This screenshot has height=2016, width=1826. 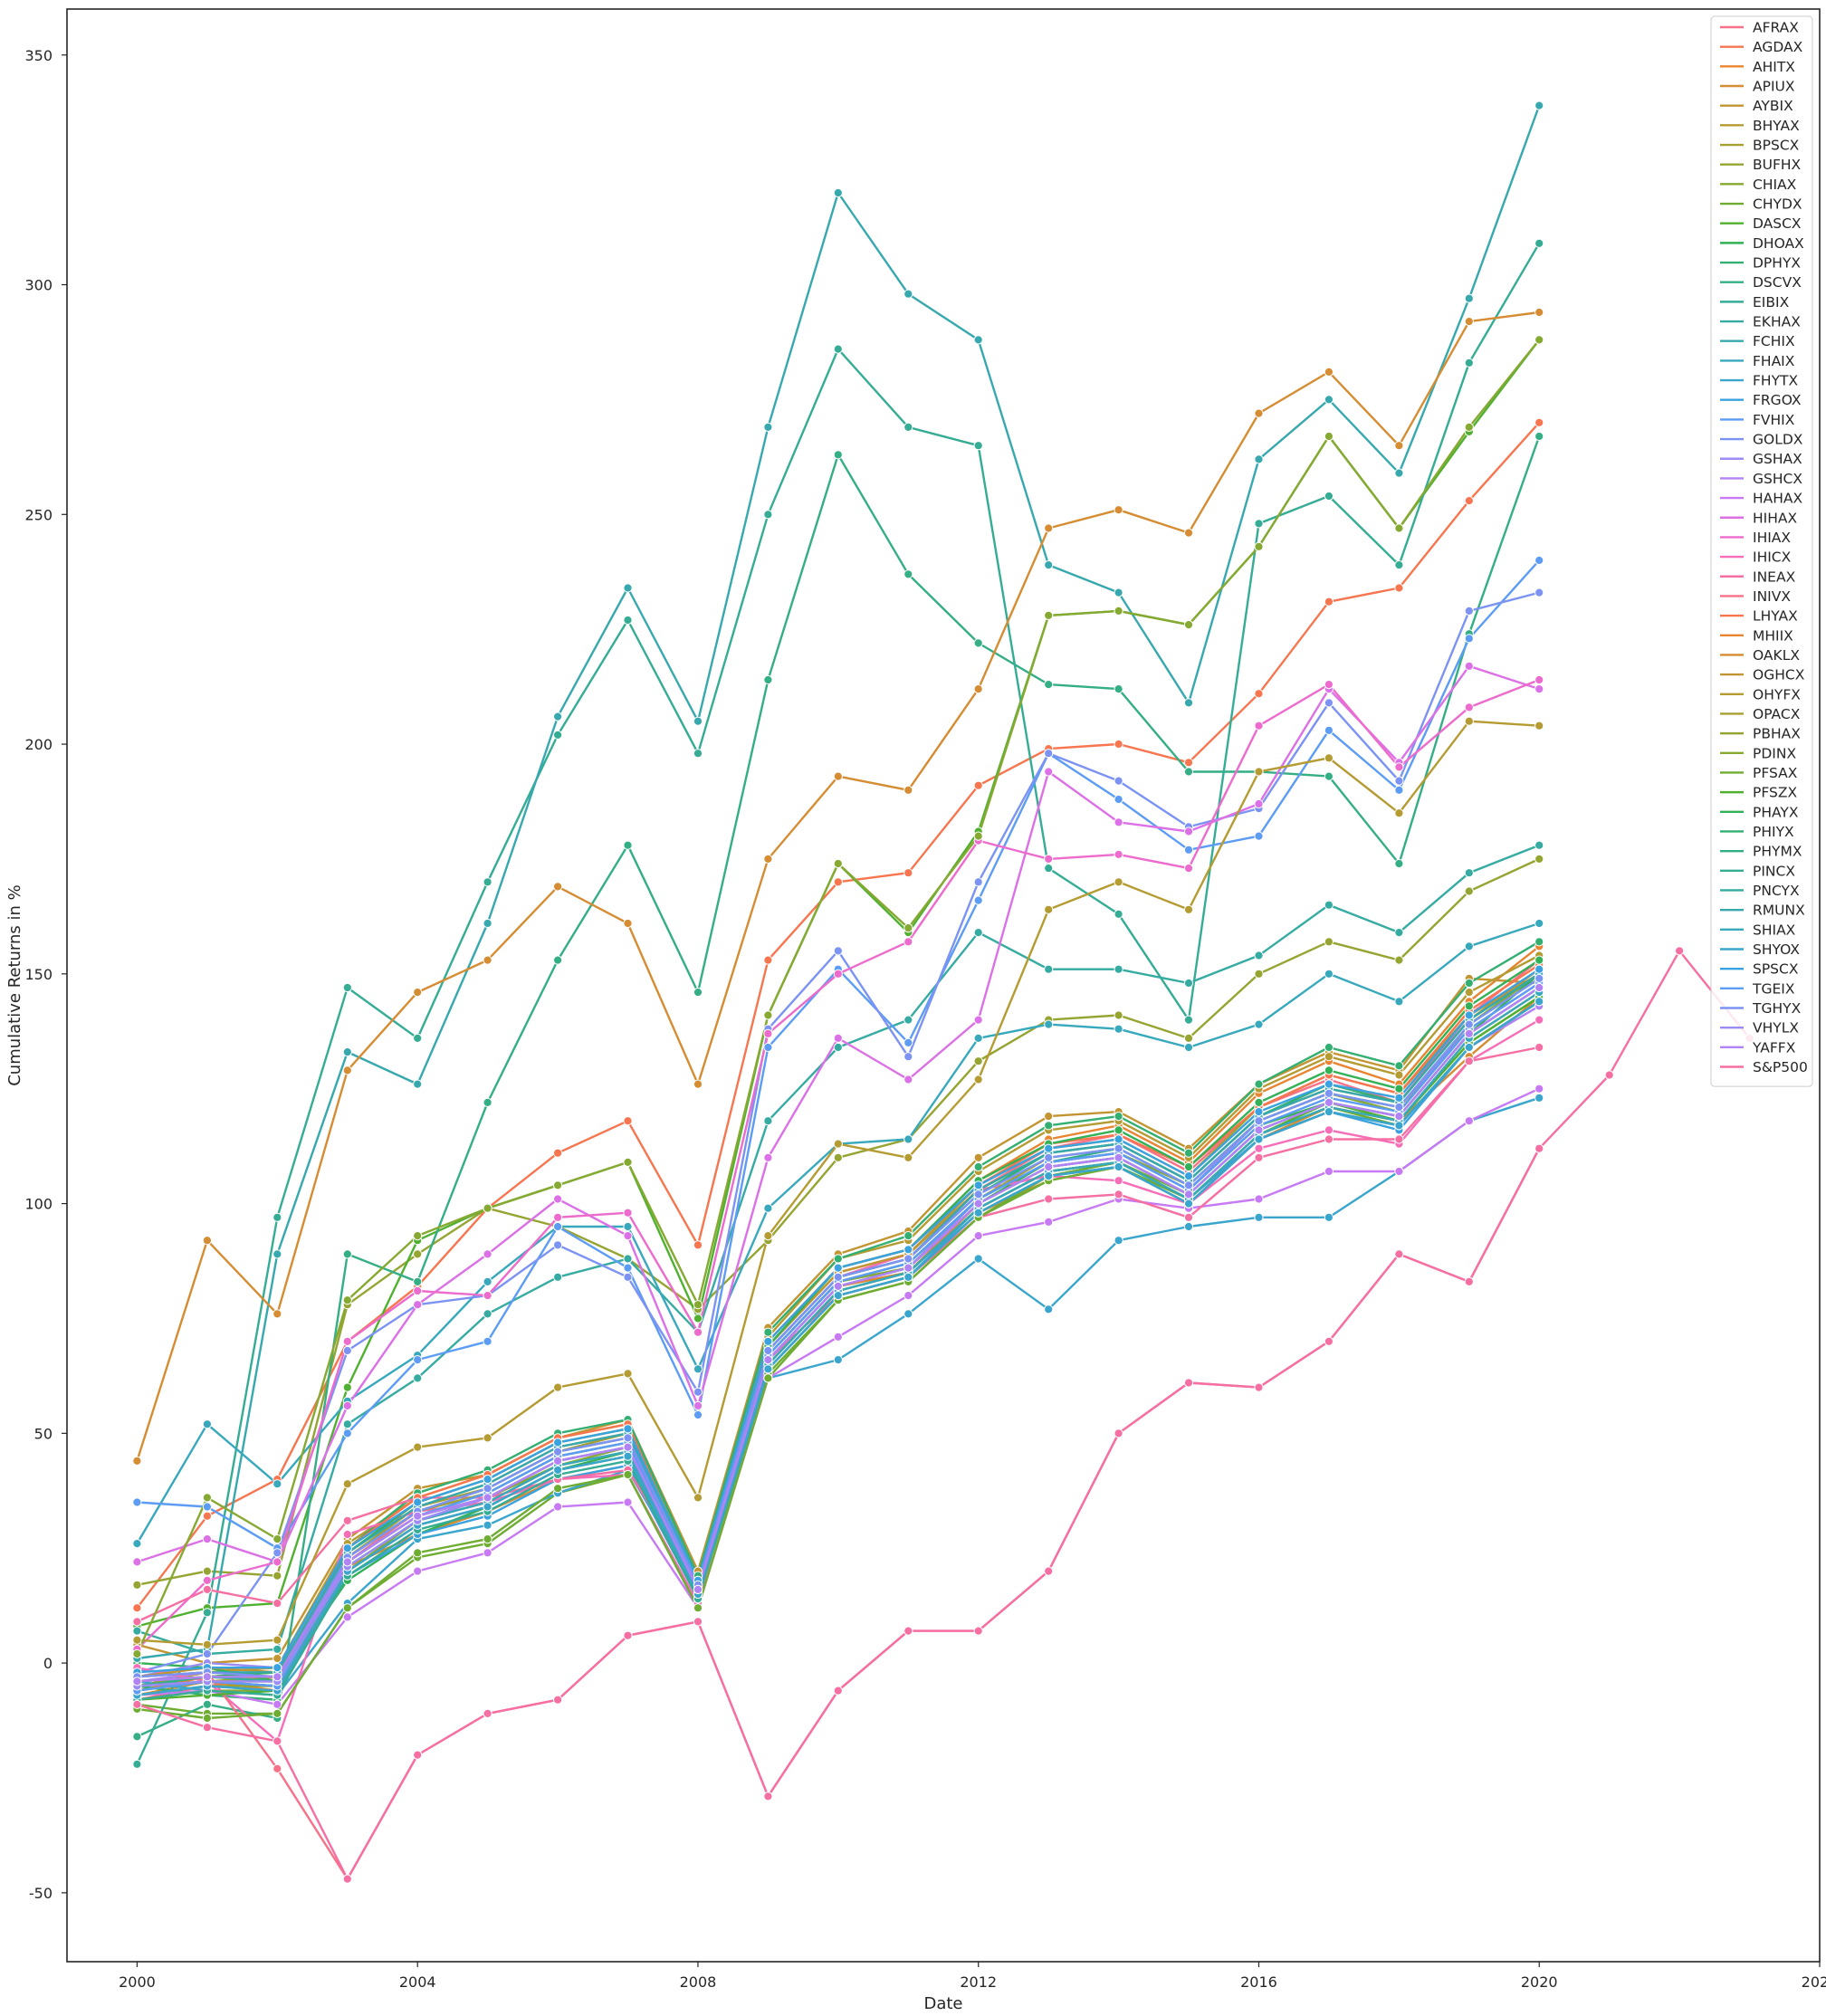 What do you see at coordinates (1774, 341) in the screenshot?
I see `legend-entry: FCHIX` at bounding box center [1774, 341].